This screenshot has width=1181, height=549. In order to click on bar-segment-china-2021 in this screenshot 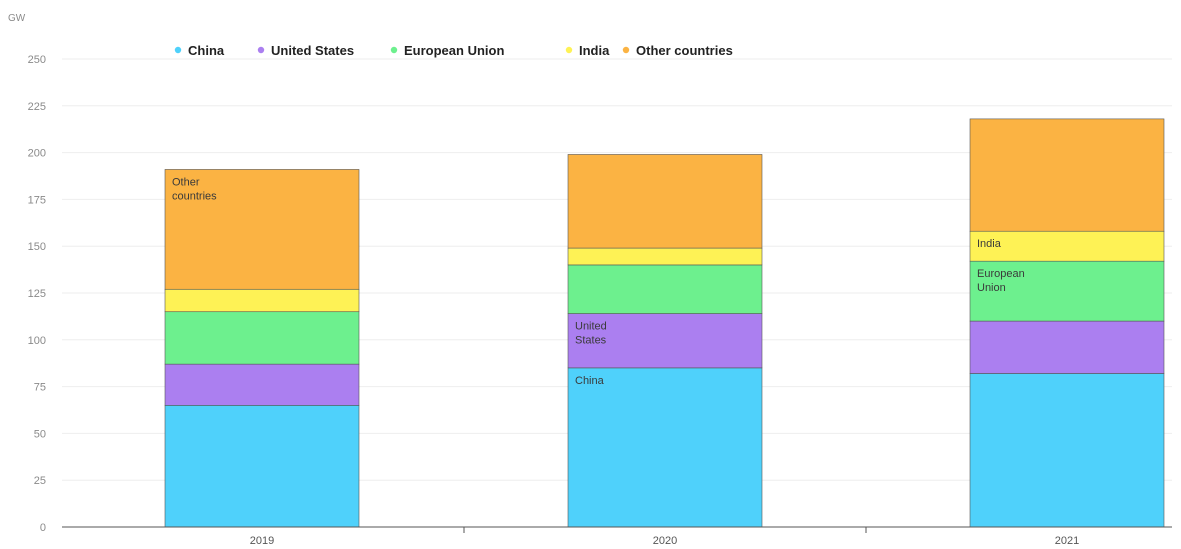, I will do `click(1067, 450)`.